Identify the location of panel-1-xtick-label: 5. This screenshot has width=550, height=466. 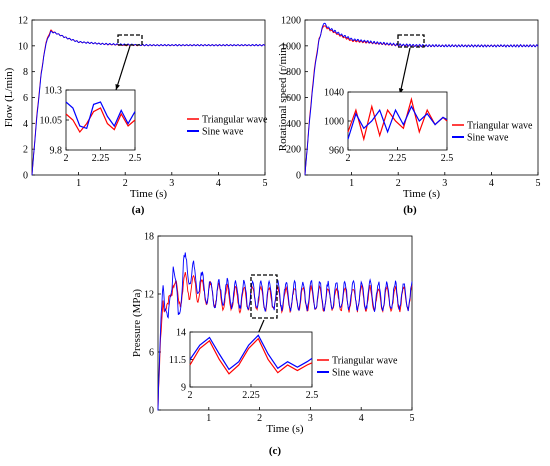
(538, 183).